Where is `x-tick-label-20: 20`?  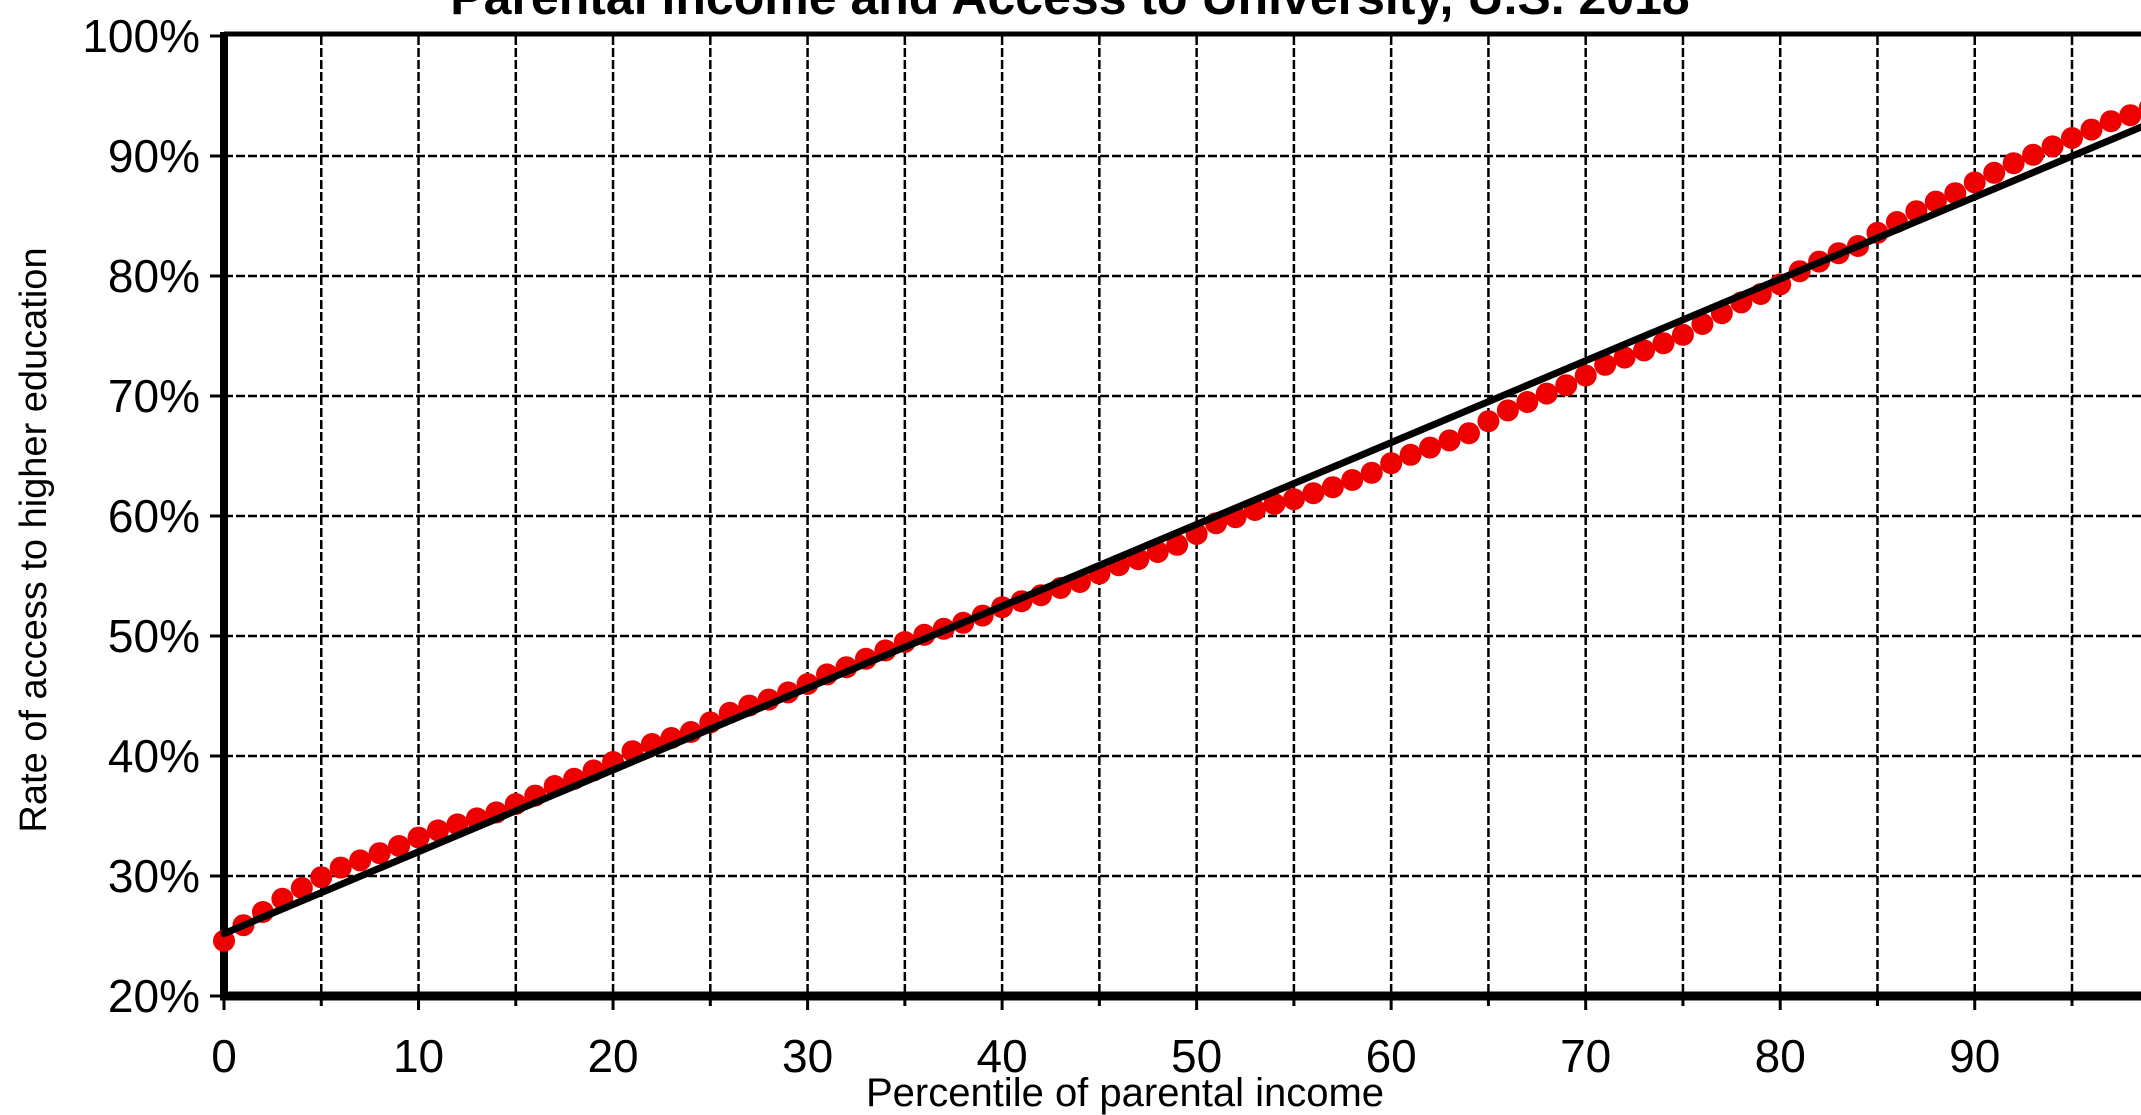 x-tick-label-20: 20 is located at coordinates (612, 1056).